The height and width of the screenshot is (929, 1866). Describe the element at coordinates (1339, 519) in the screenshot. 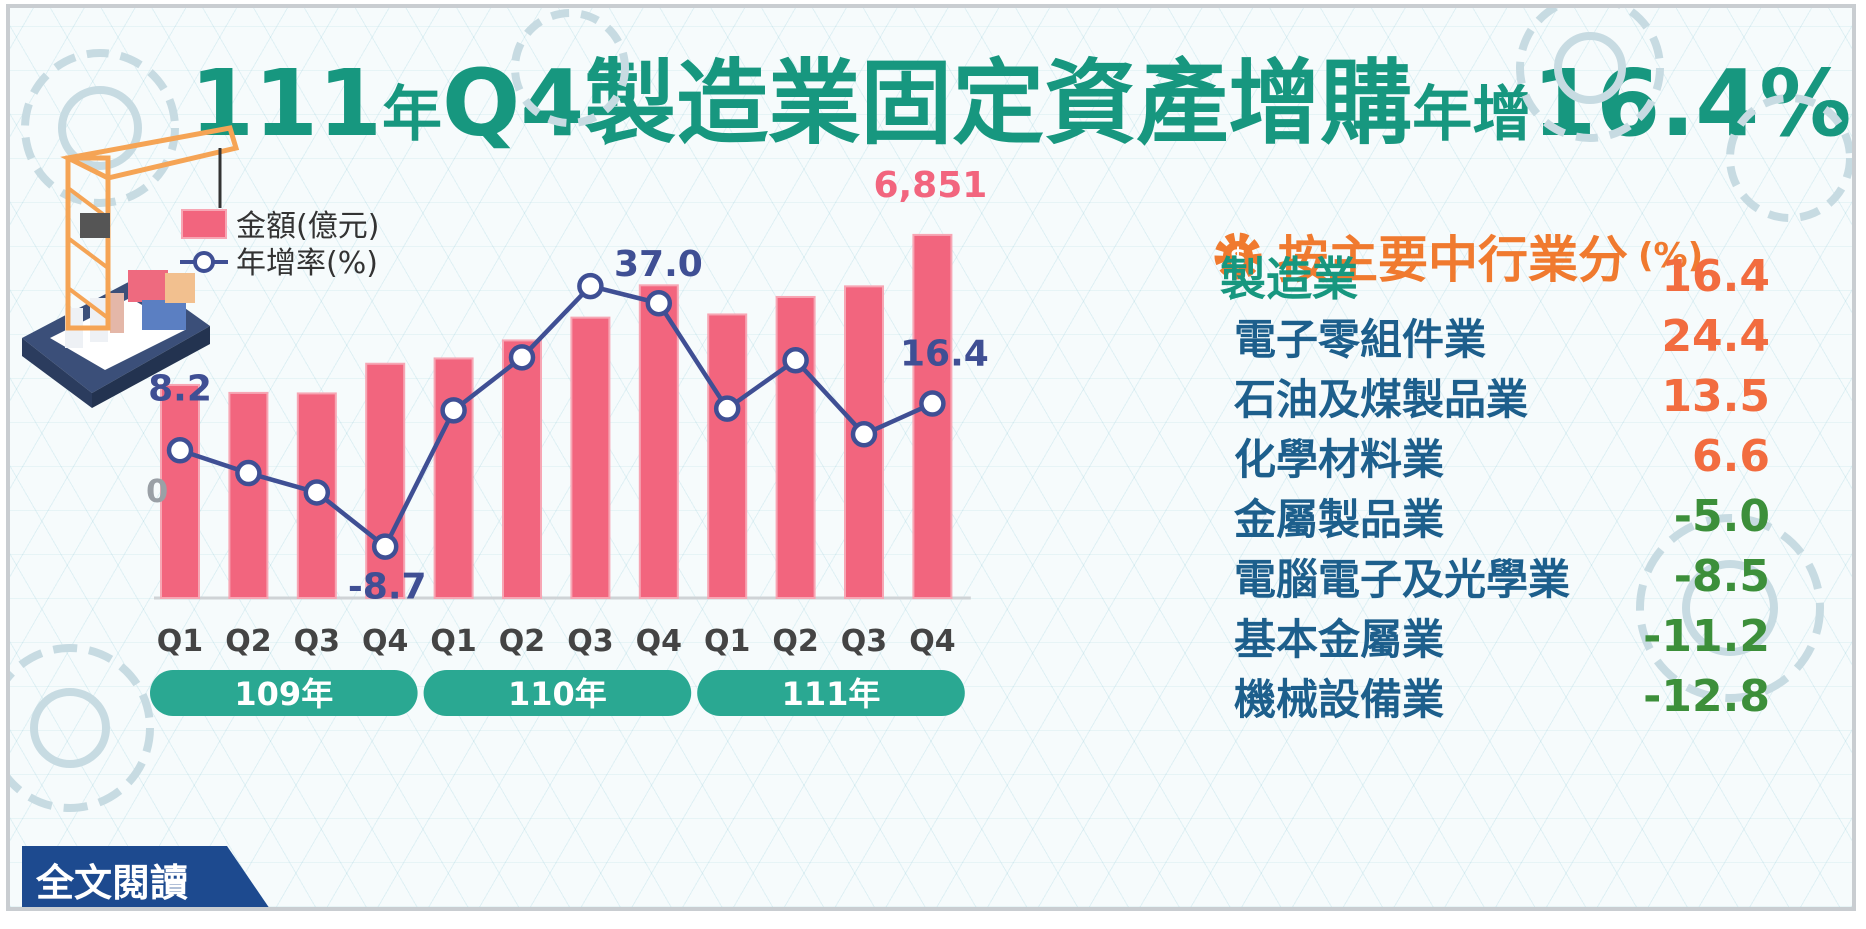

I see `industry-name: 金屬製品業` at that location.